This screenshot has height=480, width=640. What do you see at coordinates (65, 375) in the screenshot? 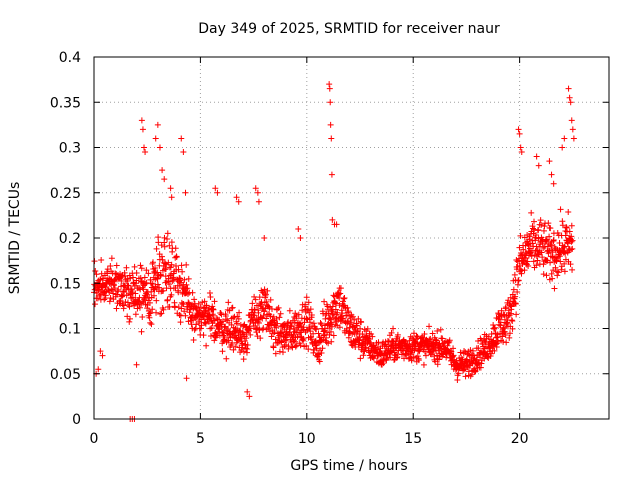
I see `y-tick-label: 0.05` at bounding box center [65, 375].